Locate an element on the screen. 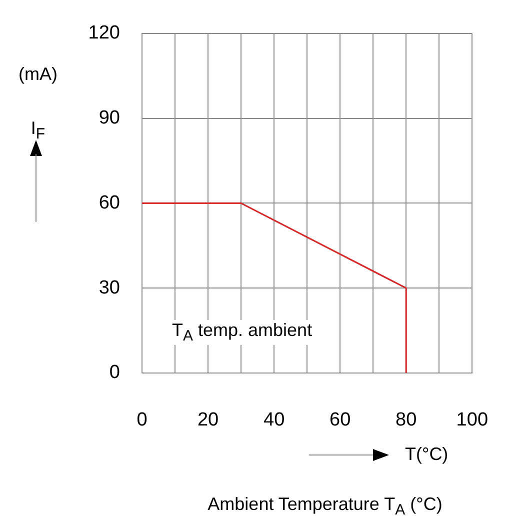  x-tick-label: 20 is located at coordinates (208, 420).